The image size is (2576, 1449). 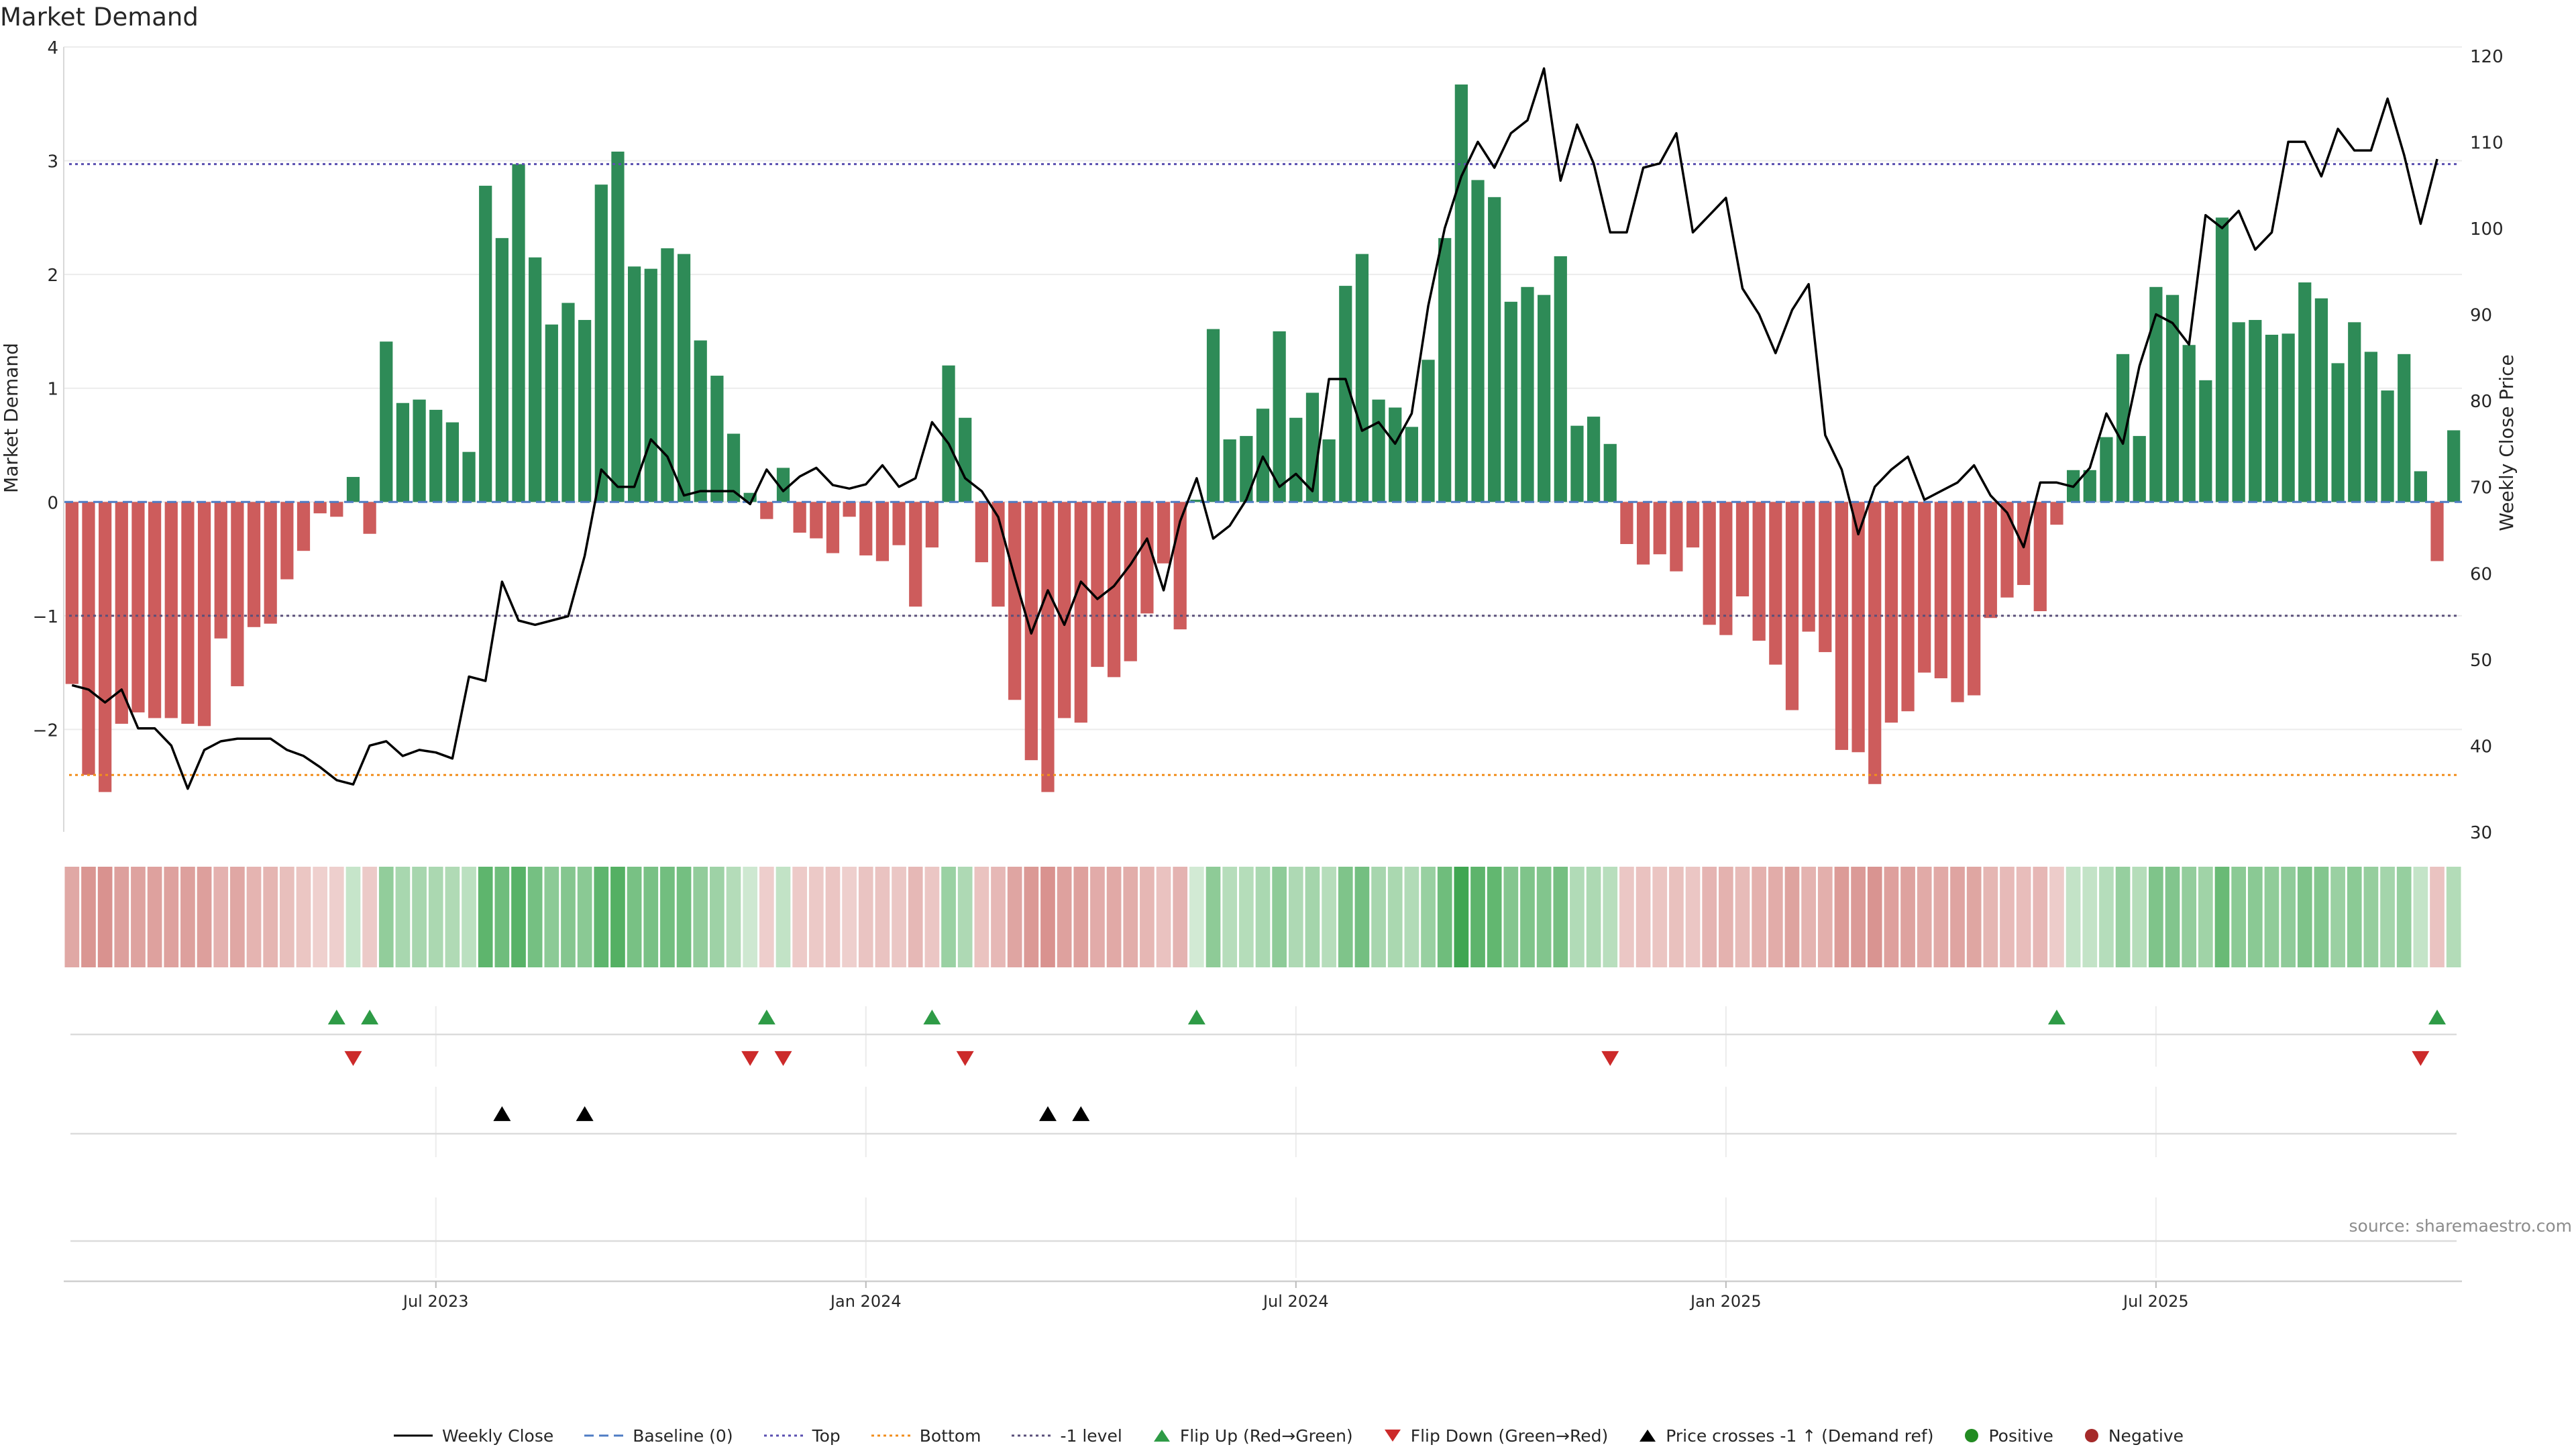 What do you see at coordinates (1387, 1066) in the screenshot?
I see `flip-markers` at bounding box center [1387, 1066].